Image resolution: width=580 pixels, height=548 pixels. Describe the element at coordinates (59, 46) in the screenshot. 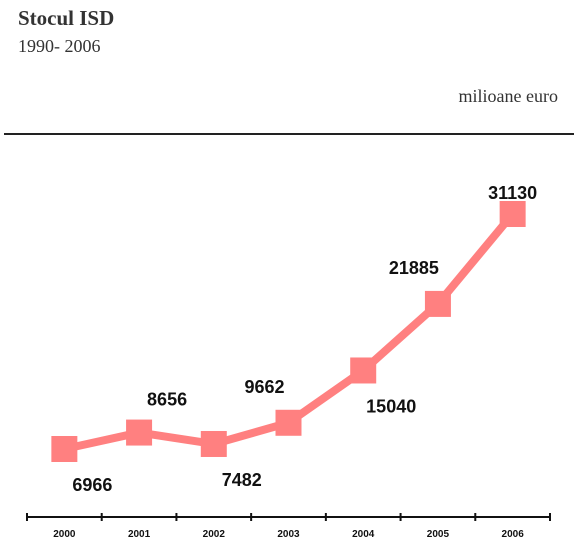

I see `chart-subtitle: 1990- 2006` at that location.